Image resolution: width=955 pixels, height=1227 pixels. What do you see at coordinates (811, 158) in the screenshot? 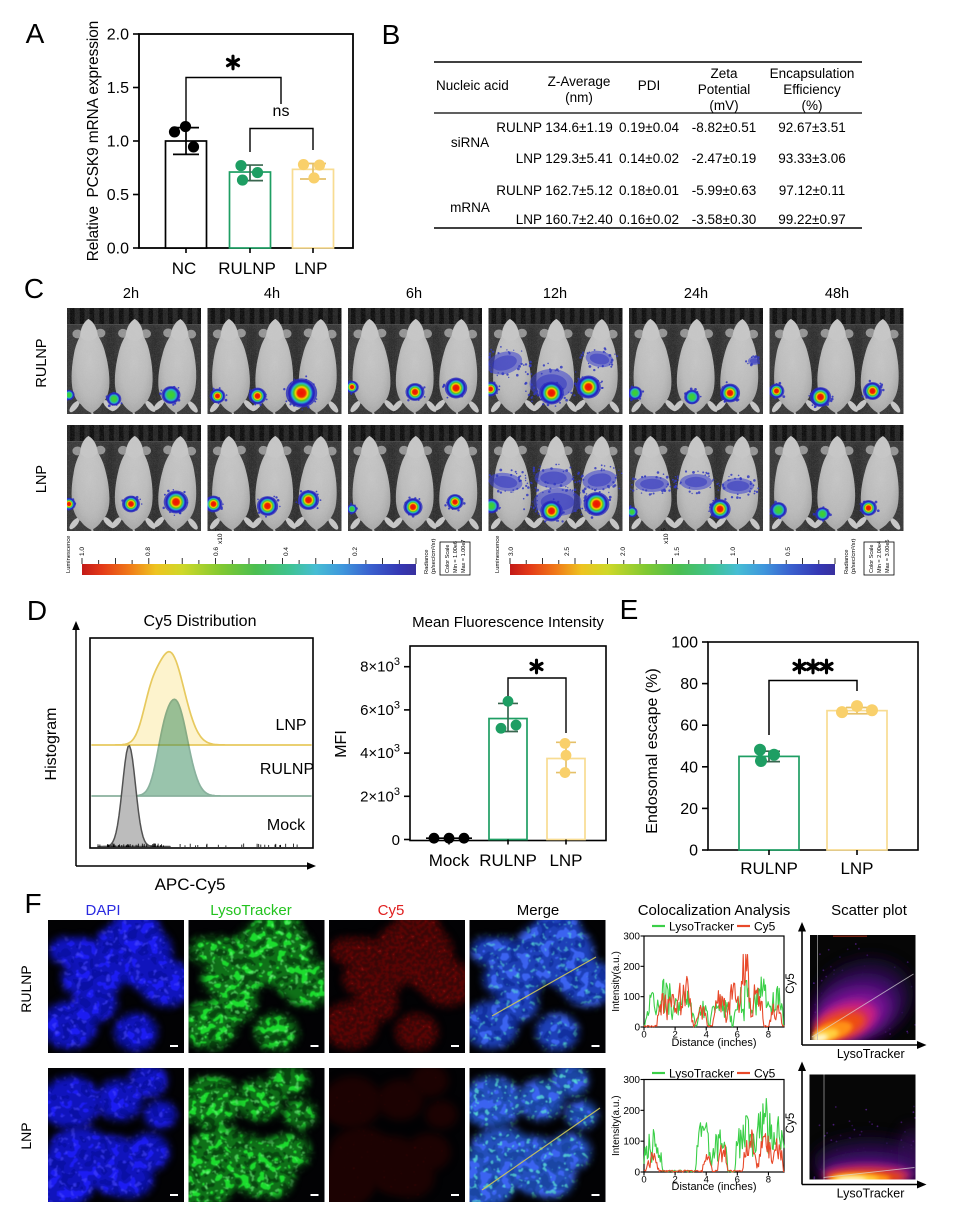
I see `svg-text: 93.33±3.06` at bounding box center [811, 158].